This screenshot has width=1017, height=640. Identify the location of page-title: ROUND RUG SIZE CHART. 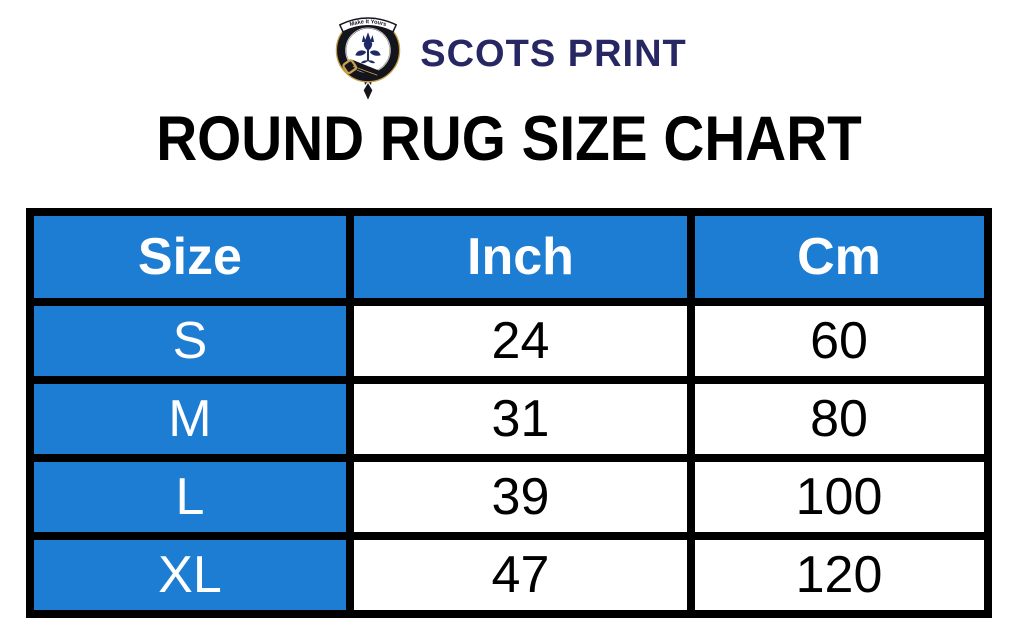
(508, 139).